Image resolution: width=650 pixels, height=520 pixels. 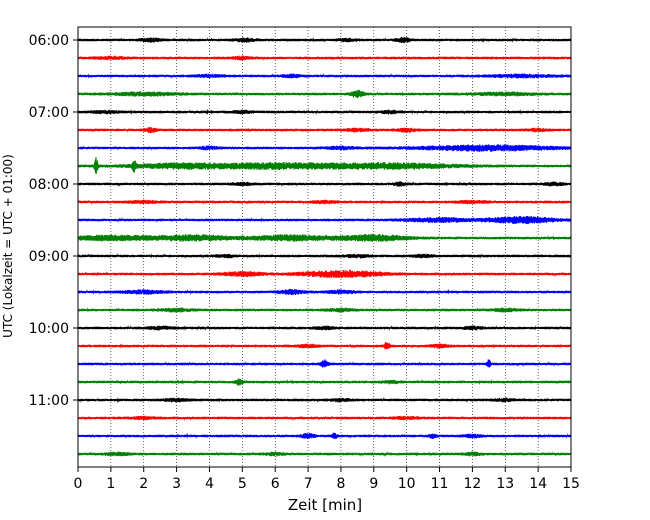 I want to click on x-tick-label: 5, so click(x=242, y=484).